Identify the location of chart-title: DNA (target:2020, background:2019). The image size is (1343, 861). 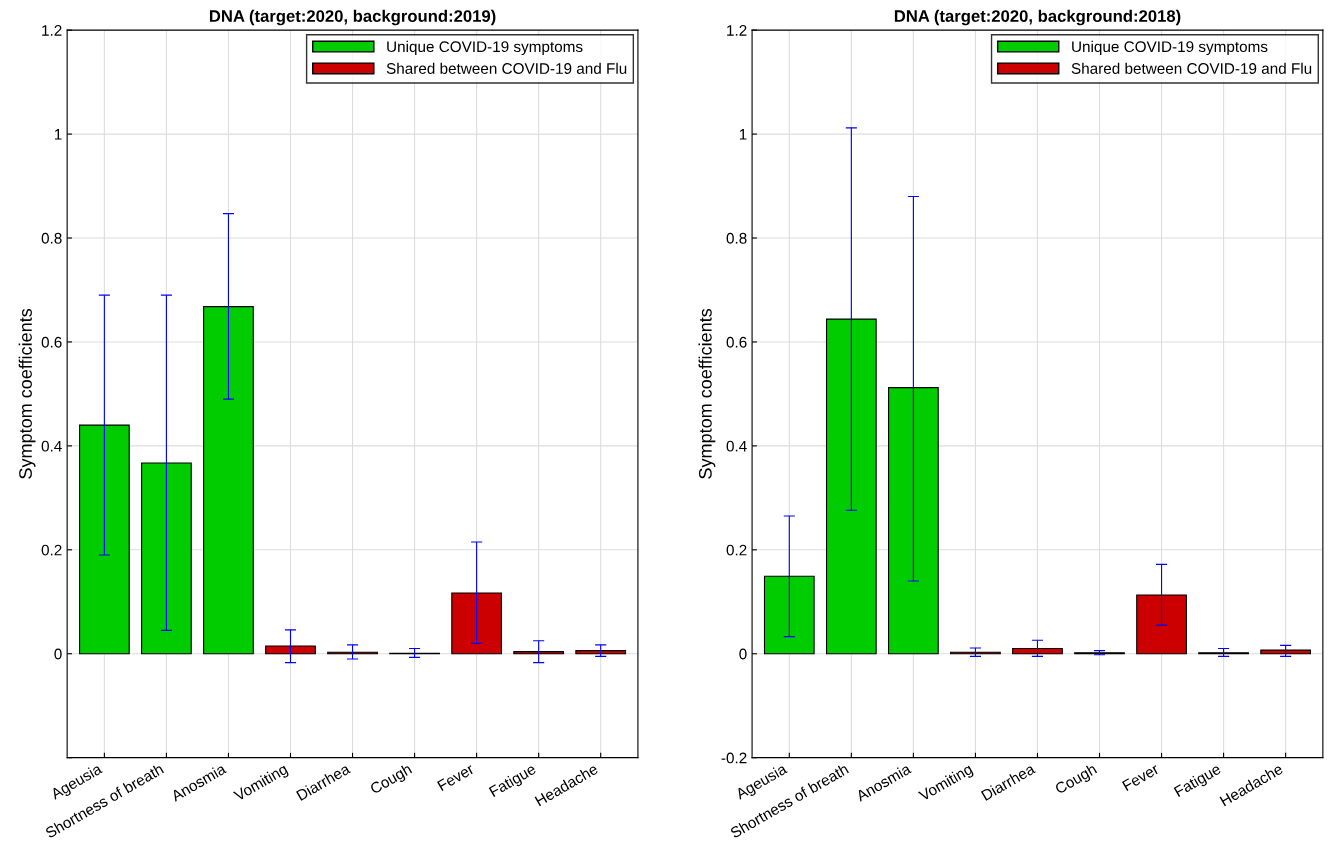
(352, 17).